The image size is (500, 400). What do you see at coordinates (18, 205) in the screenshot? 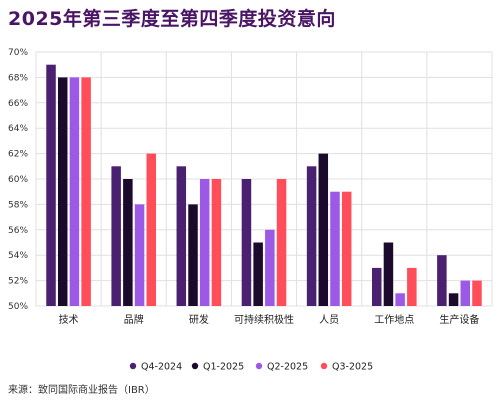
I see `y-tick-label: 58%` at bounding box center [18, 205].